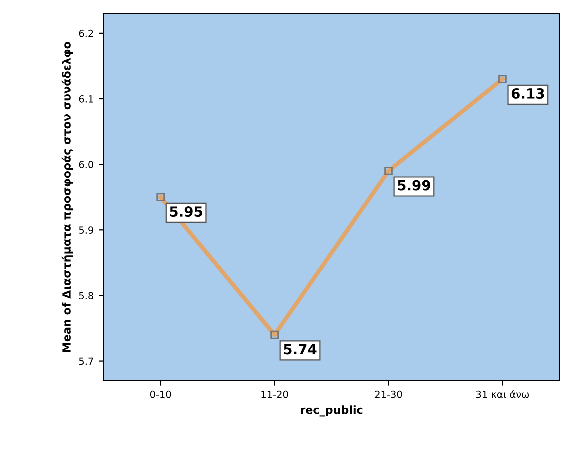 This screenshot has height=459, width=577. What do you see at coordinates (503, 394) in the screenshot?
I see `x-tick-label: 31 και άνω` at bounding box center [503, 394].